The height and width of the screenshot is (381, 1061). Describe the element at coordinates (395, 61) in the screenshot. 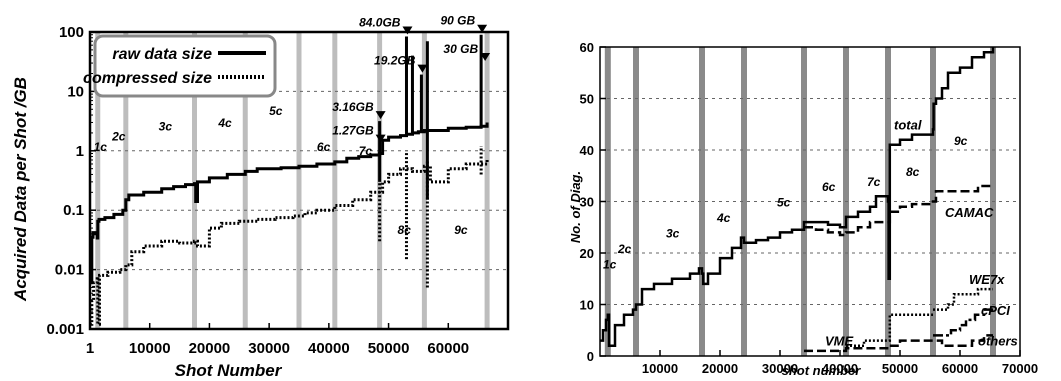

I see `peak-label: 19.2GB` at that location.